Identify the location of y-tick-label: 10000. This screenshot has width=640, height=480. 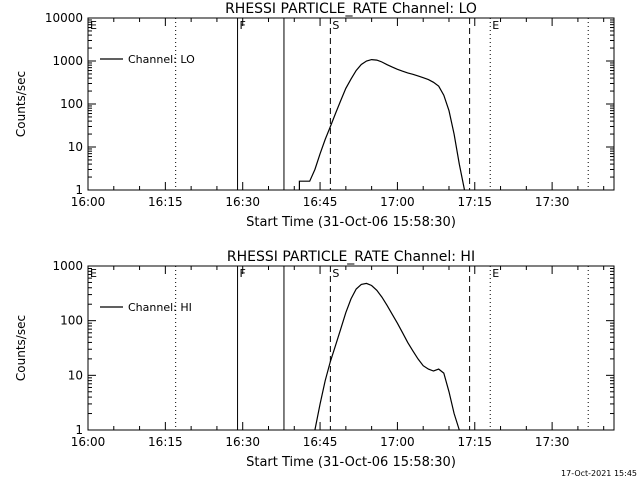
(64, 18).